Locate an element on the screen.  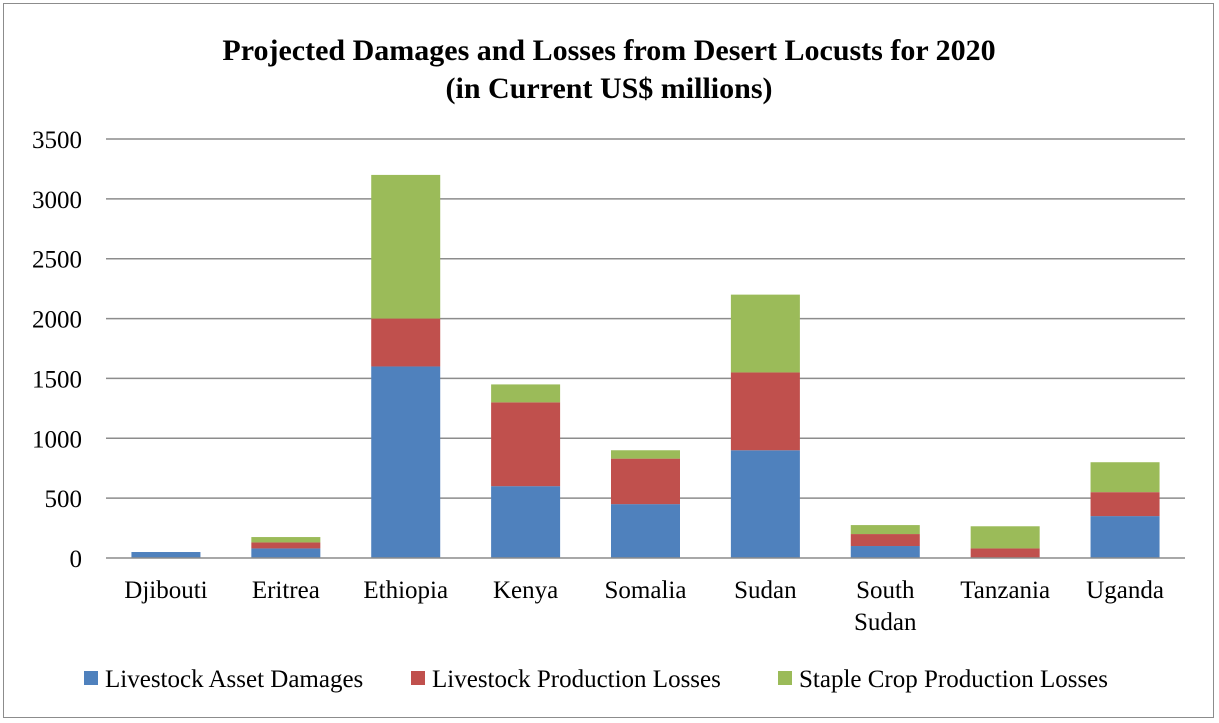
x-tick-label: Kenya is located at coordinates (525, 590).